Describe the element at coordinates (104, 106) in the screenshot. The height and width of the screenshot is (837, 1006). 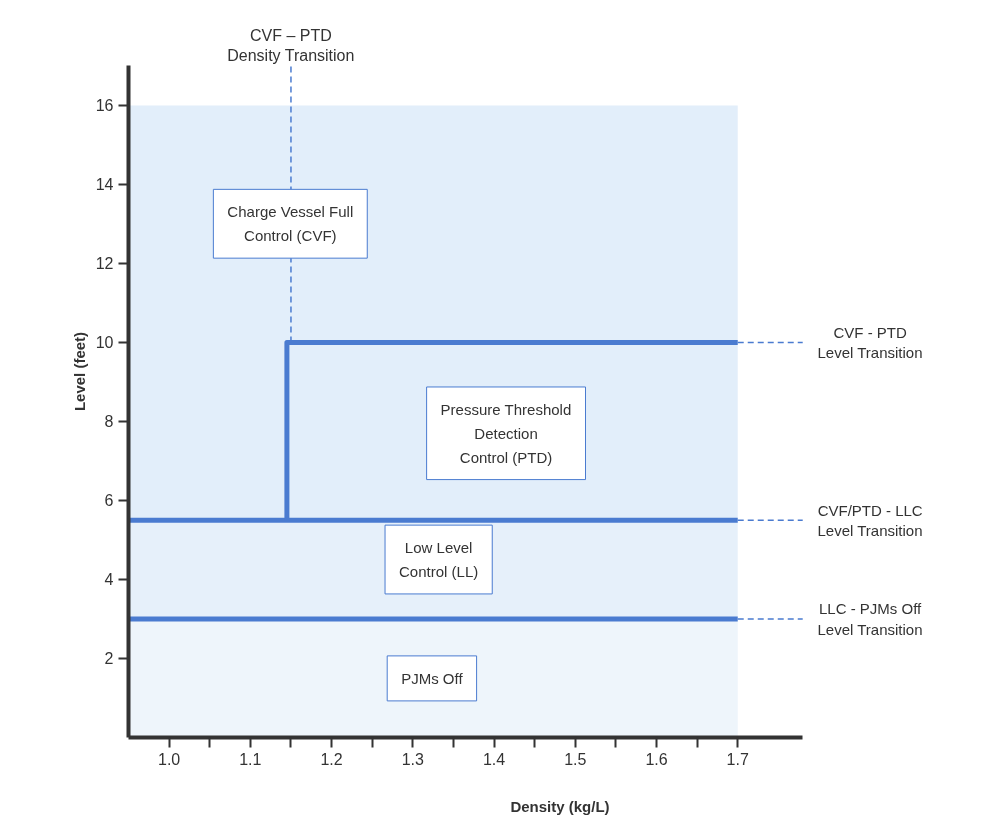
I see `y-tick-label: 16` at that location.